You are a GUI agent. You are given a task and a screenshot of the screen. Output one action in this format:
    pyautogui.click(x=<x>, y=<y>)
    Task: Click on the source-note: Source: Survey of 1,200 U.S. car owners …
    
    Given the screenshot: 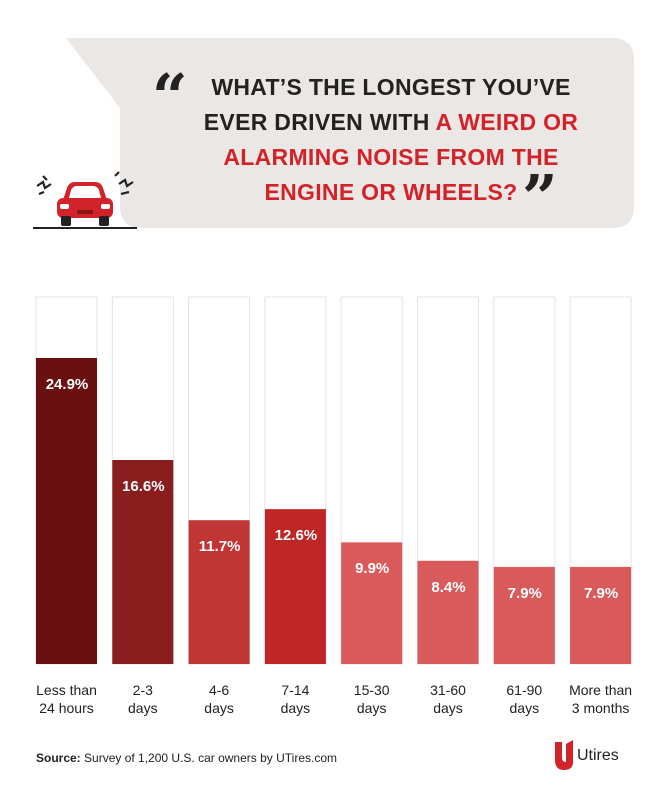 What is the action you would take?
    pyautogui.click(x=186, y=758)
    